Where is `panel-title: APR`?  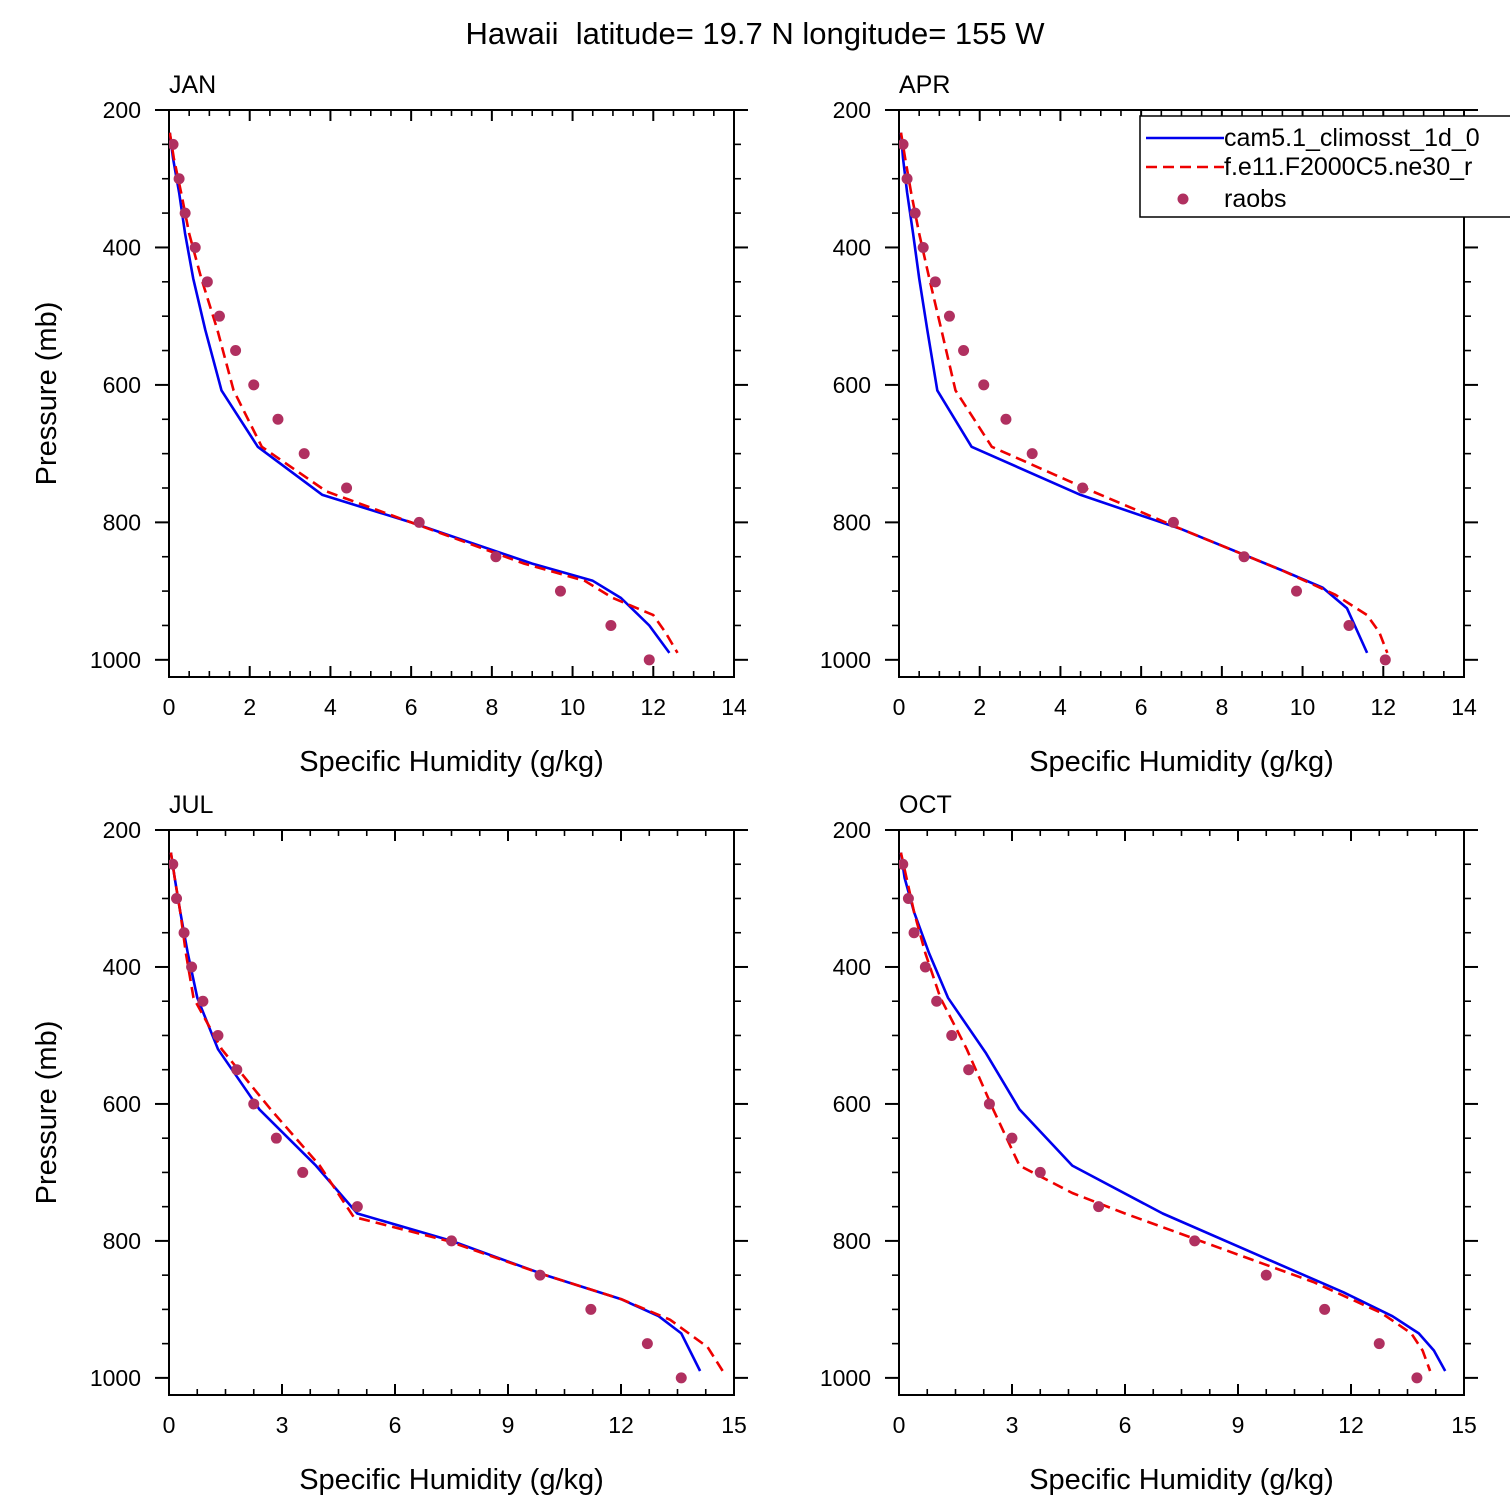
panel-title: APR is located at coordinates (924, 85).